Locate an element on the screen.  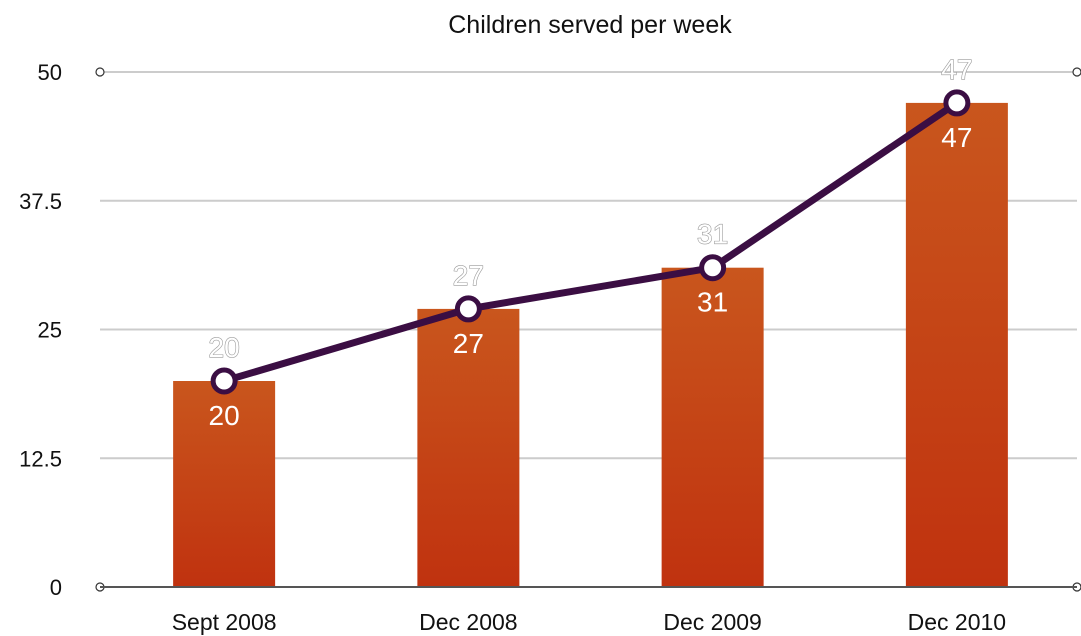
line-data-label: 31 is located at coordinates (712, 234).